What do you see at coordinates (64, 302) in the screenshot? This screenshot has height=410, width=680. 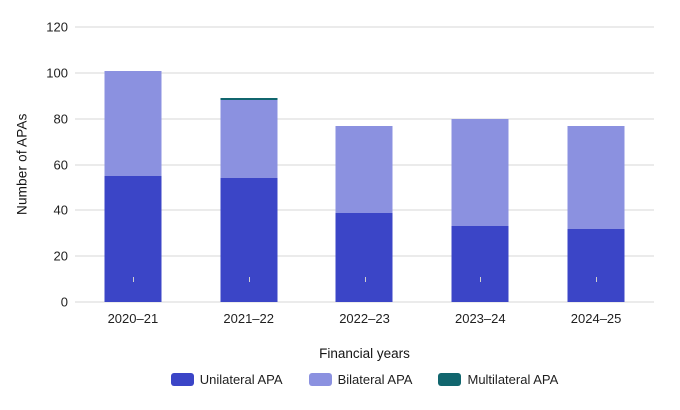 I see `y-tick-label-0: 0` at bounding box center [64, 302].